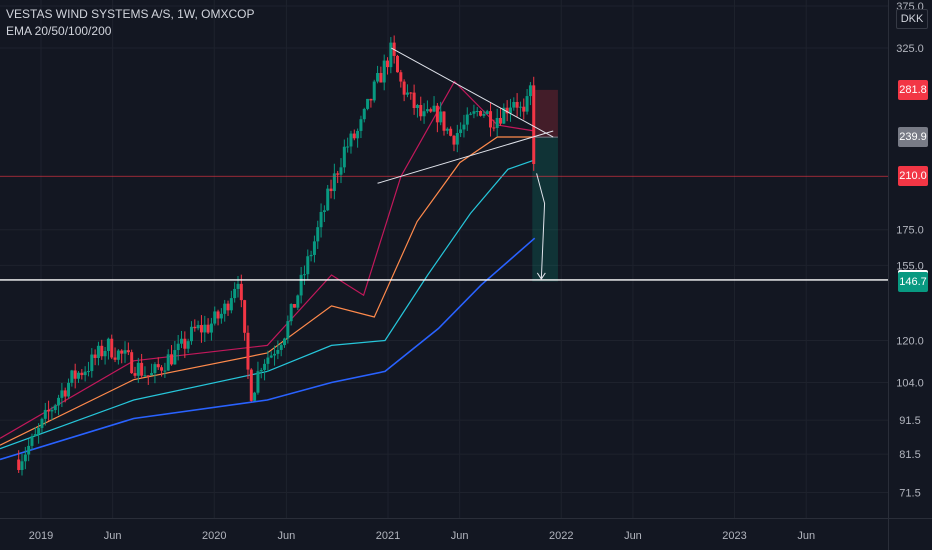 This screenshot has height=550, width=932. Describe the element at coordinates (913, 137) in the screenshot. I see `price-label-239.9: 239.9` at that location.